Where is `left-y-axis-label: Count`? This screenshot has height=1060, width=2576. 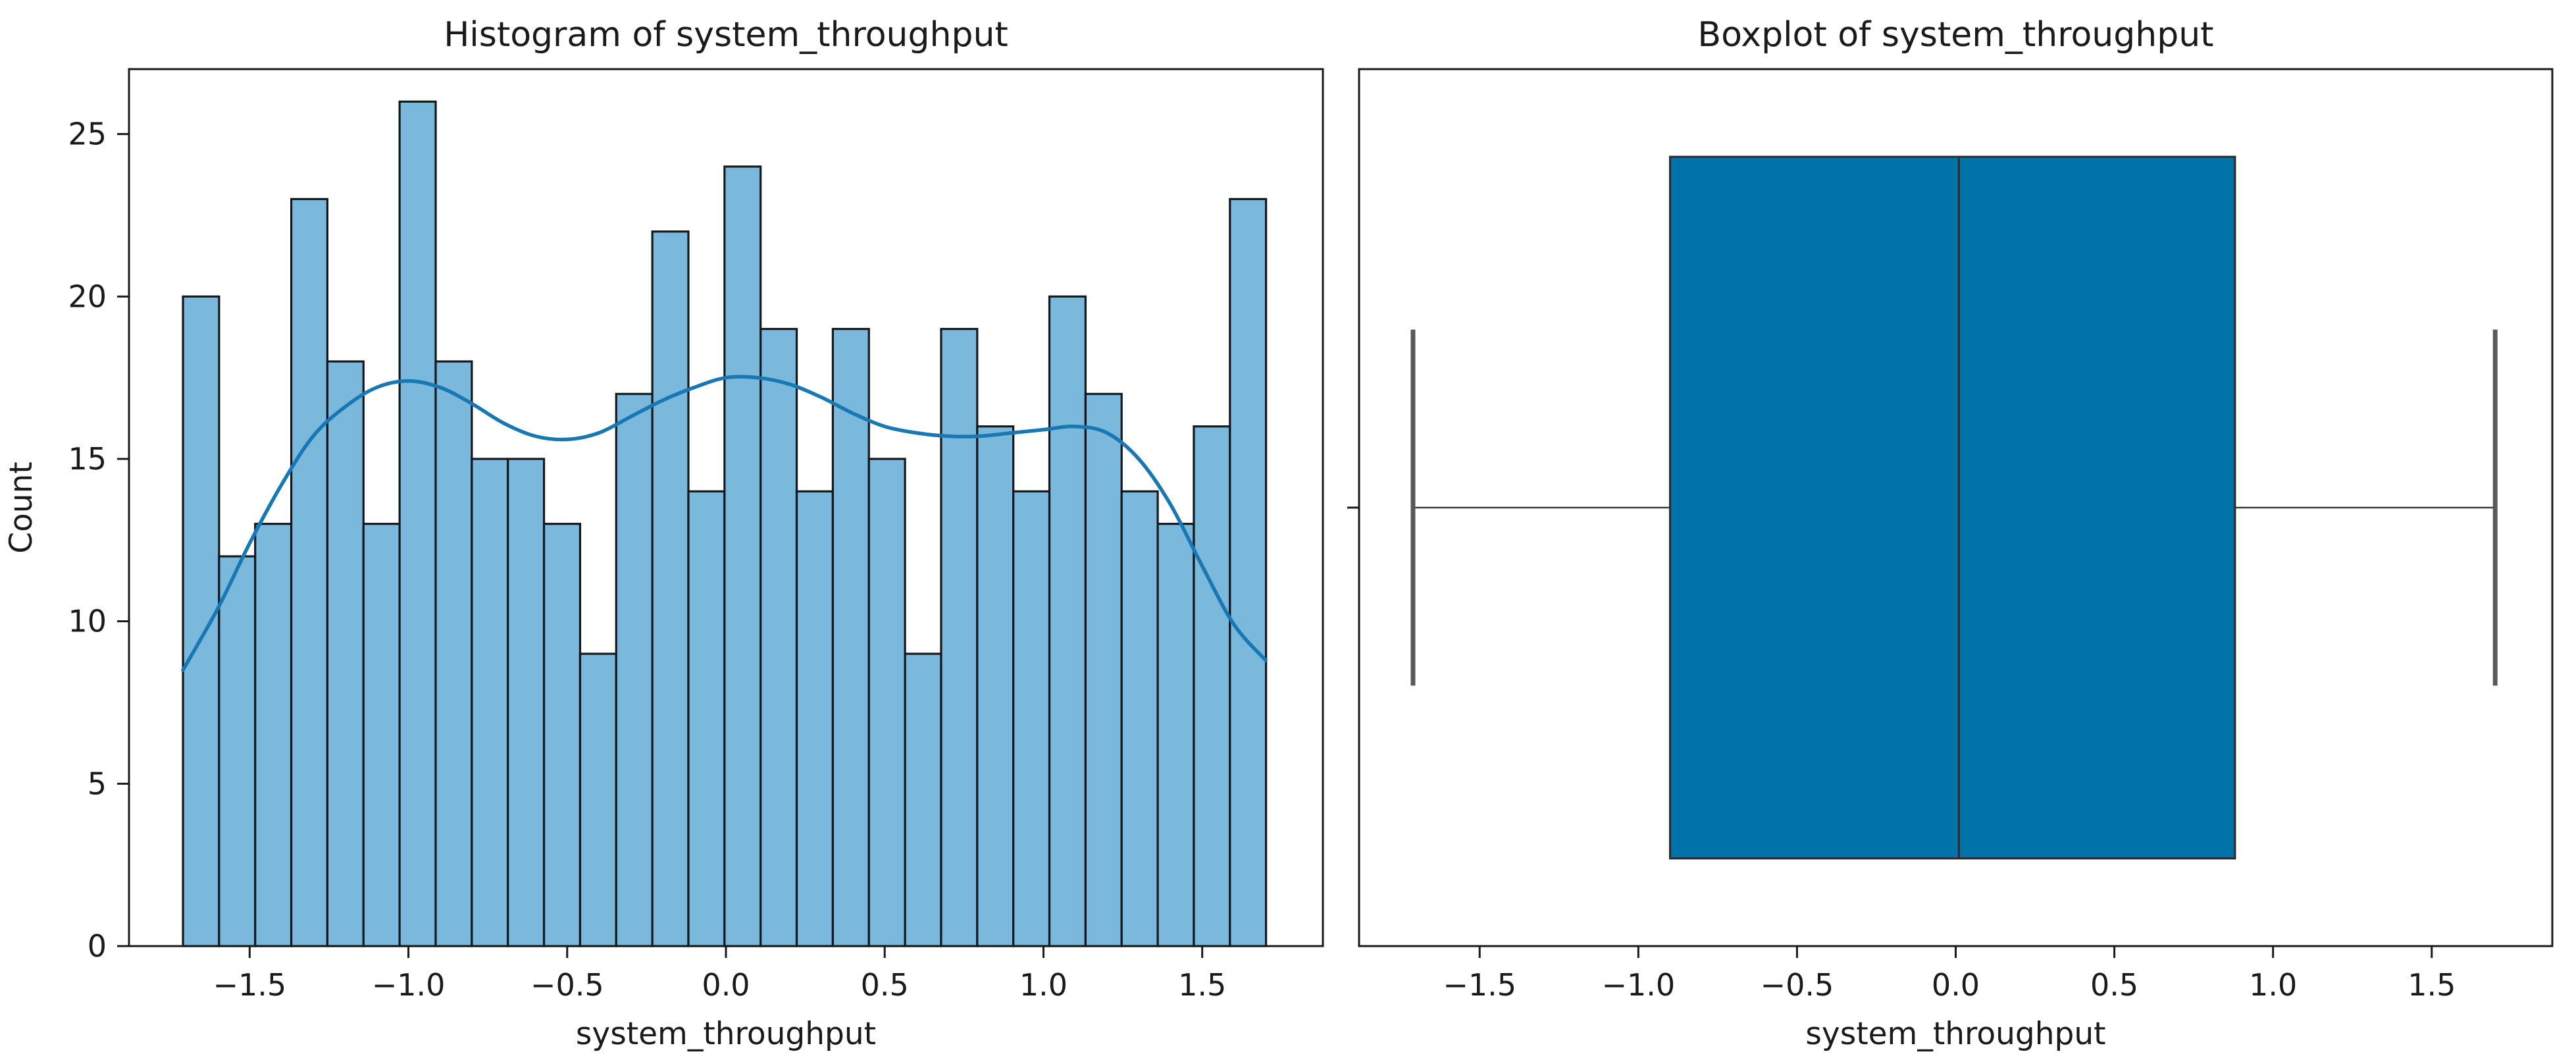
left-y-axis-label: Count is located at coordinates (21, 508).